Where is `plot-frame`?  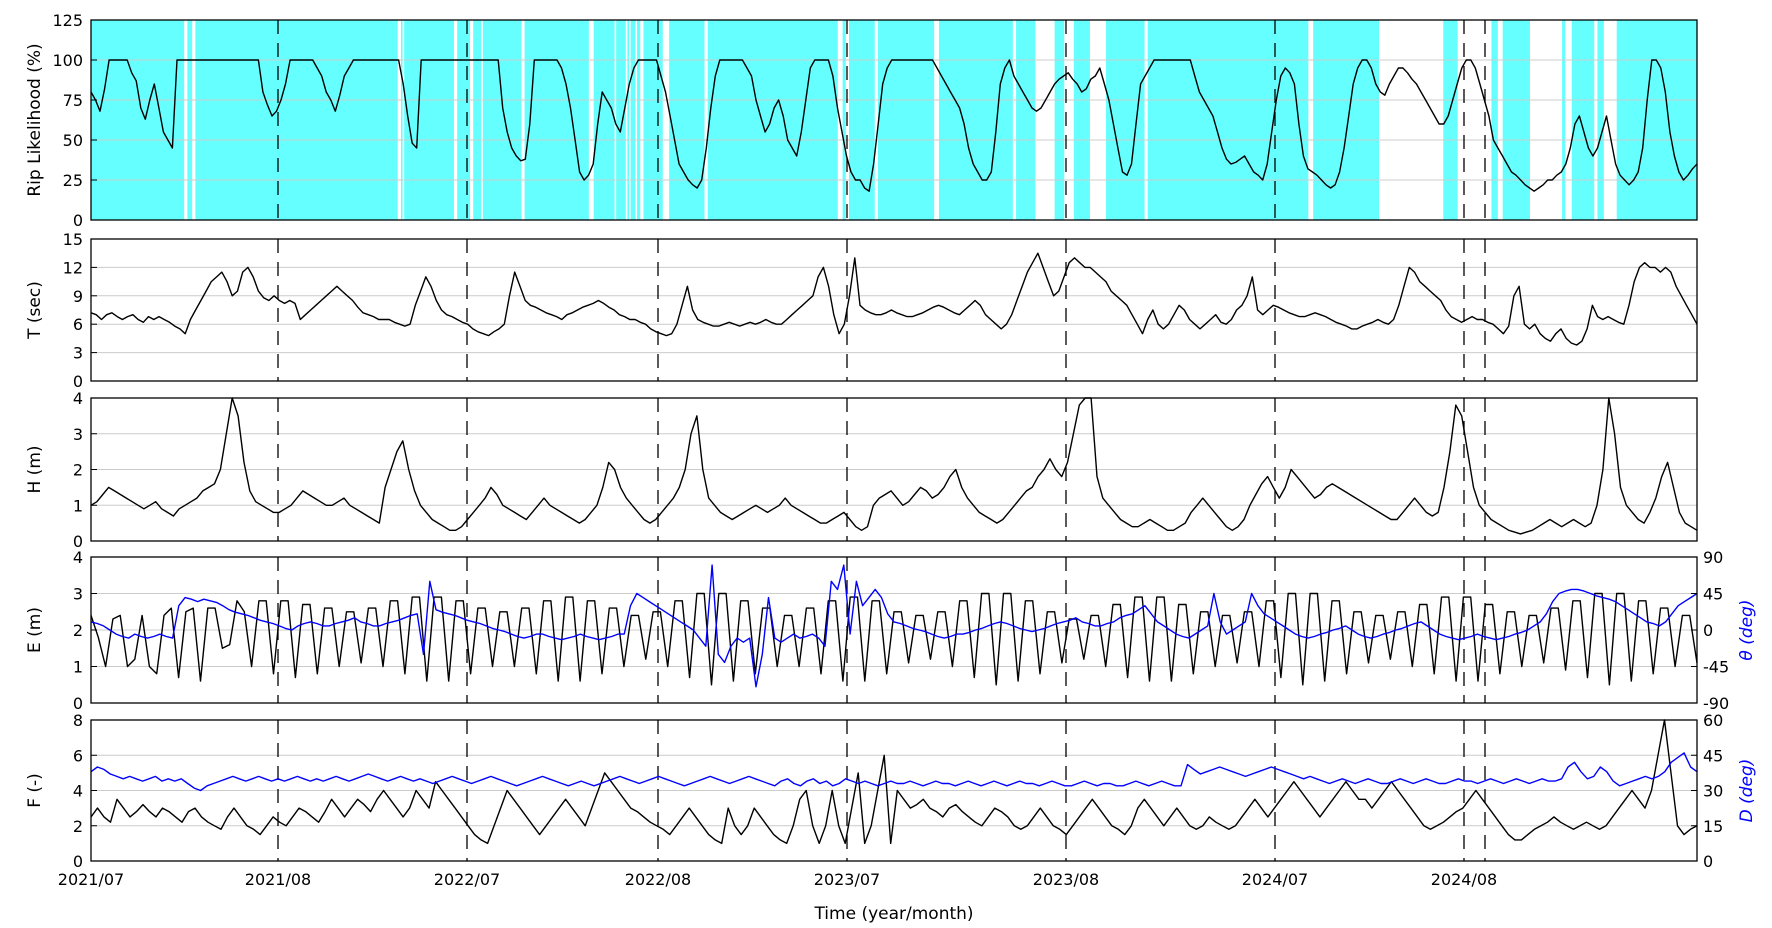 plot-frame is located at coordinates (894, 310).